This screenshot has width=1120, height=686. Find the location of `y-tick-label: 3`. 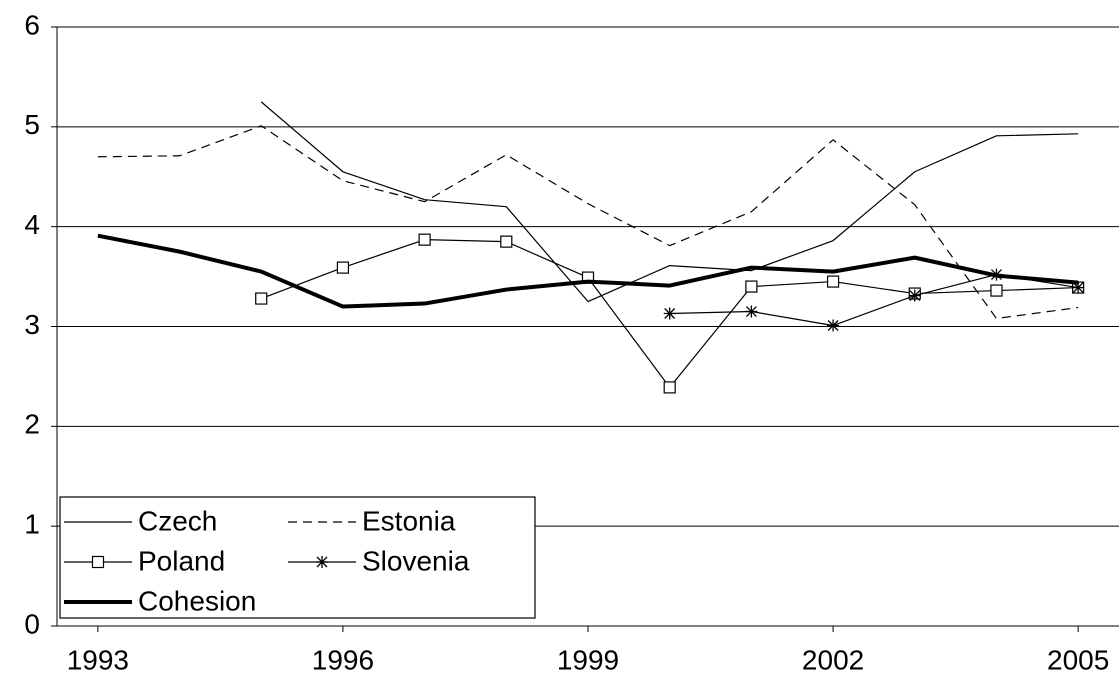

y-tick-label: 3 is located at coordinates (32, 324).